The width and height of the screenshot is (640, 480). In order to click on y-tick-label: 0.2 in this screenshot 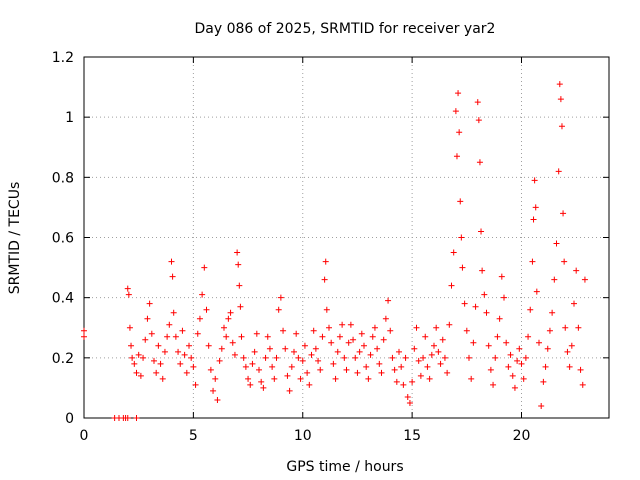, I will do `click(63, 359)`.